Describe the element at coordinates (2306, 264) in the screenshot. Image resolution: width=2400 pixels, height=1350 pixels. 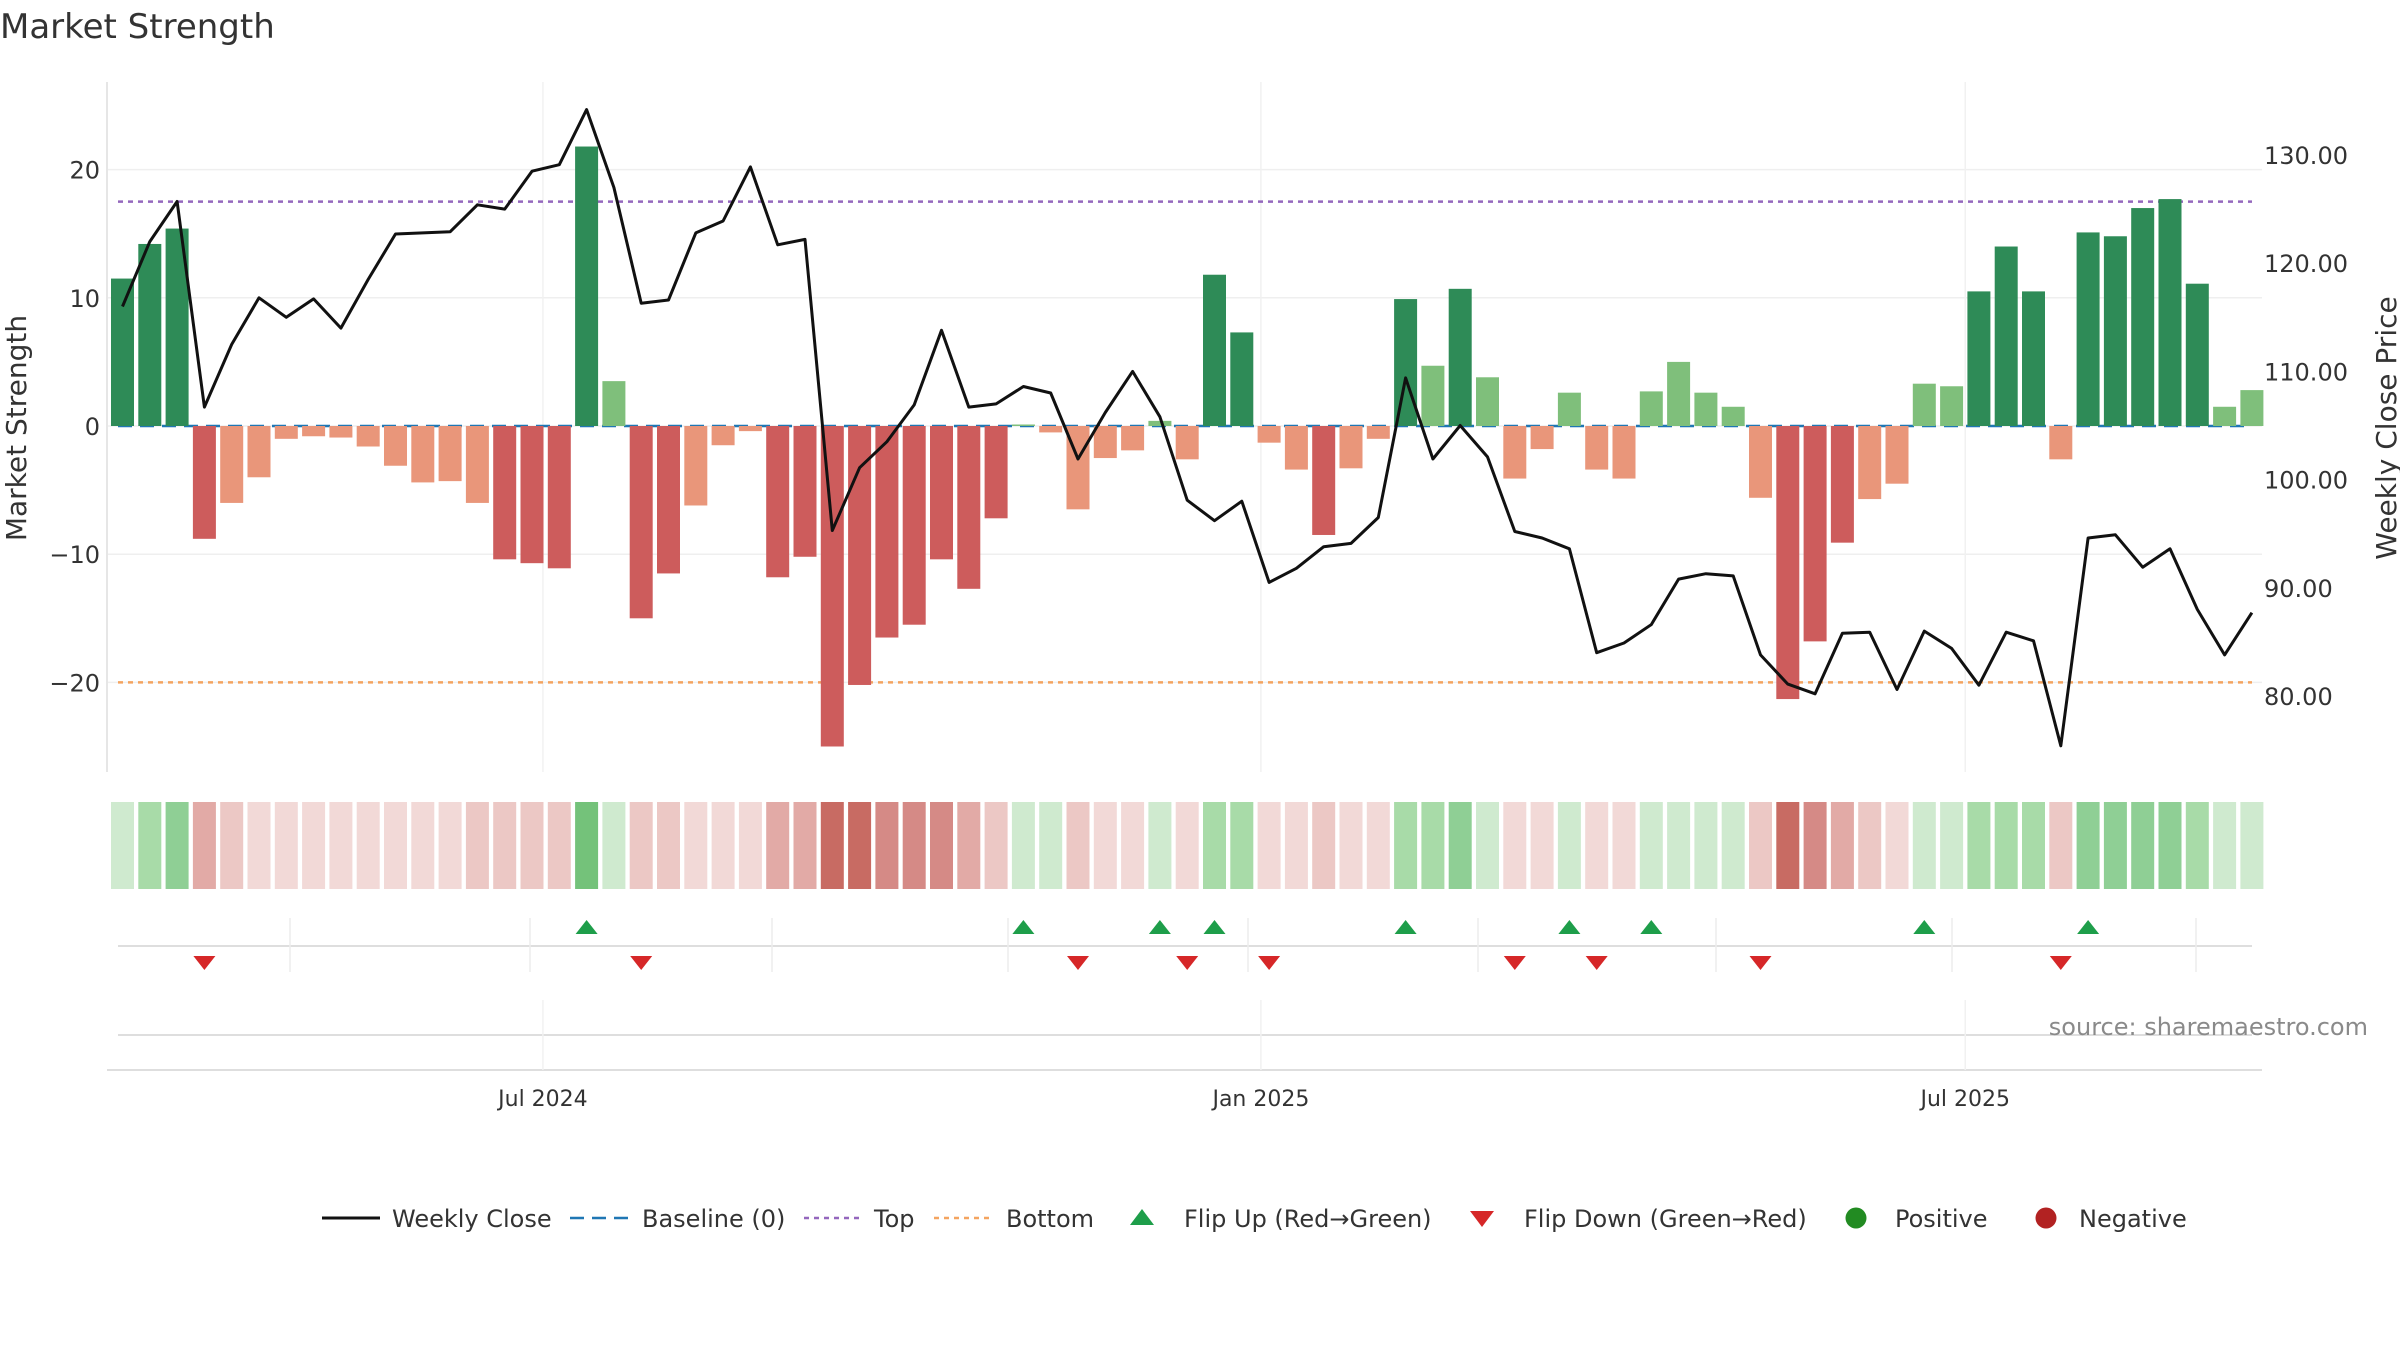
I see `y2-tick-label: 120.00` at that location.